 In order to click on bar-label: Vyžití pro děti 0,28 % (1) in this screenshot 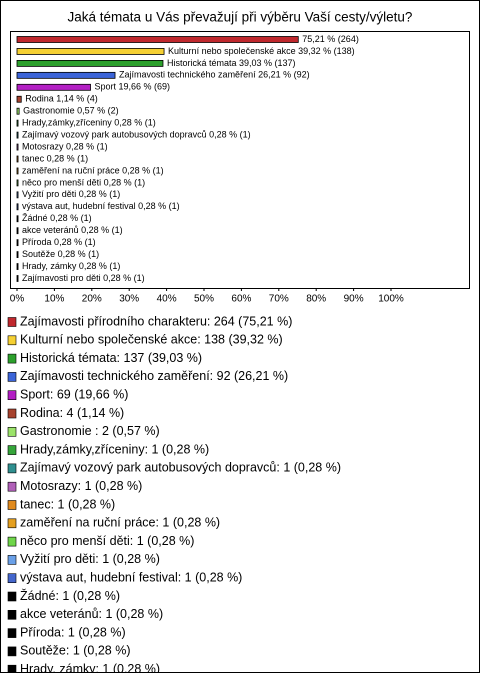, I will do `click(71, 194)`.